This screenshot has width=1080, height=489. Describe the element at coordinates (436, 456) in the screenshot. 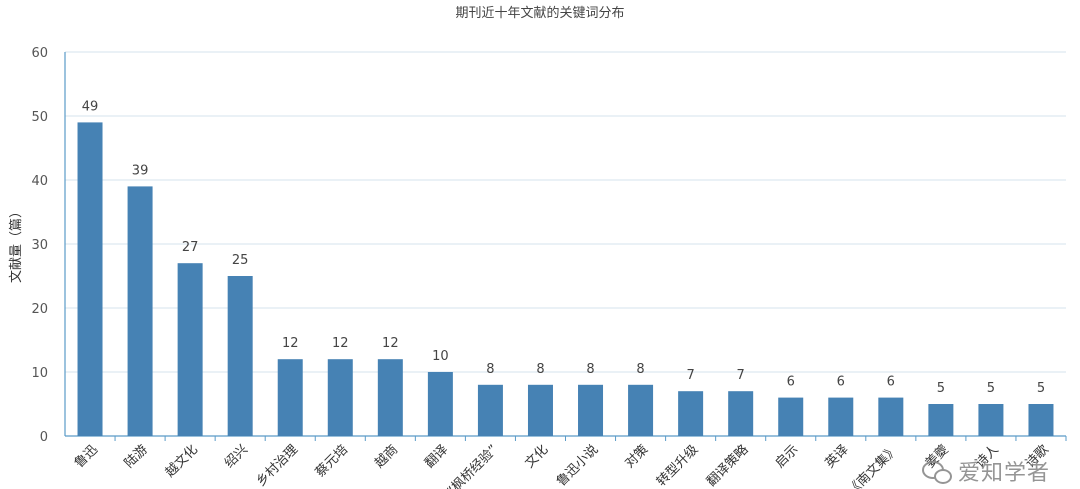

I see `x-tick-label: 翻译` at that location.